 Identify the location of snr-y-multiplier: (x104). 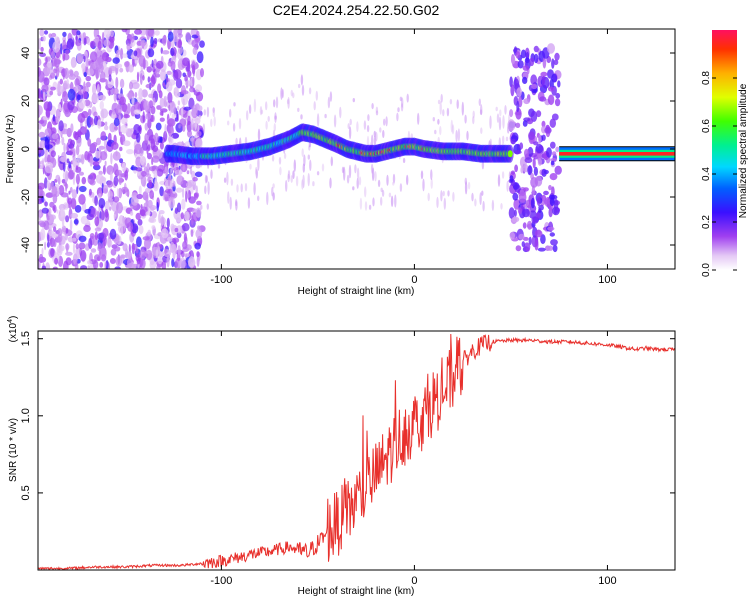
(13, 329).